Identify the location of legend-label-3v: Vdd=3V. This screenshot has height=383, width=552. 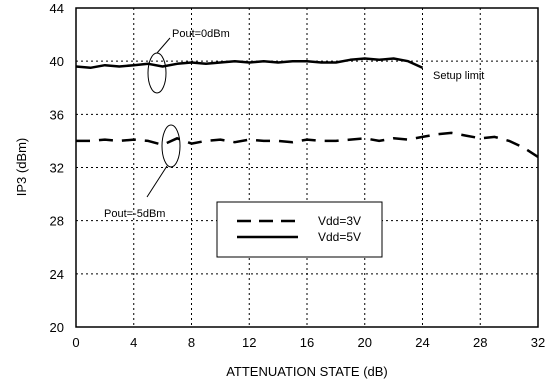
(339, 221).